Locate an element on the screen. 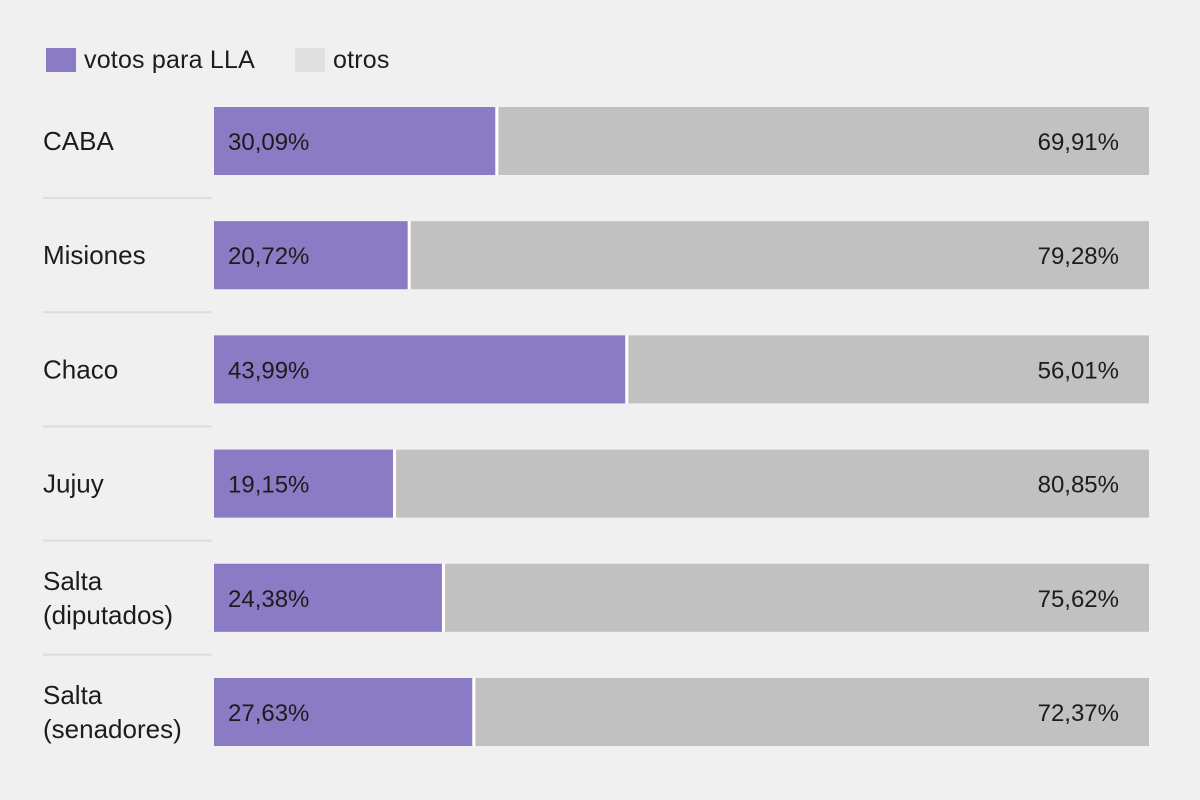  value-label-otros: 75,62% is located at coordinates (1078, 599).